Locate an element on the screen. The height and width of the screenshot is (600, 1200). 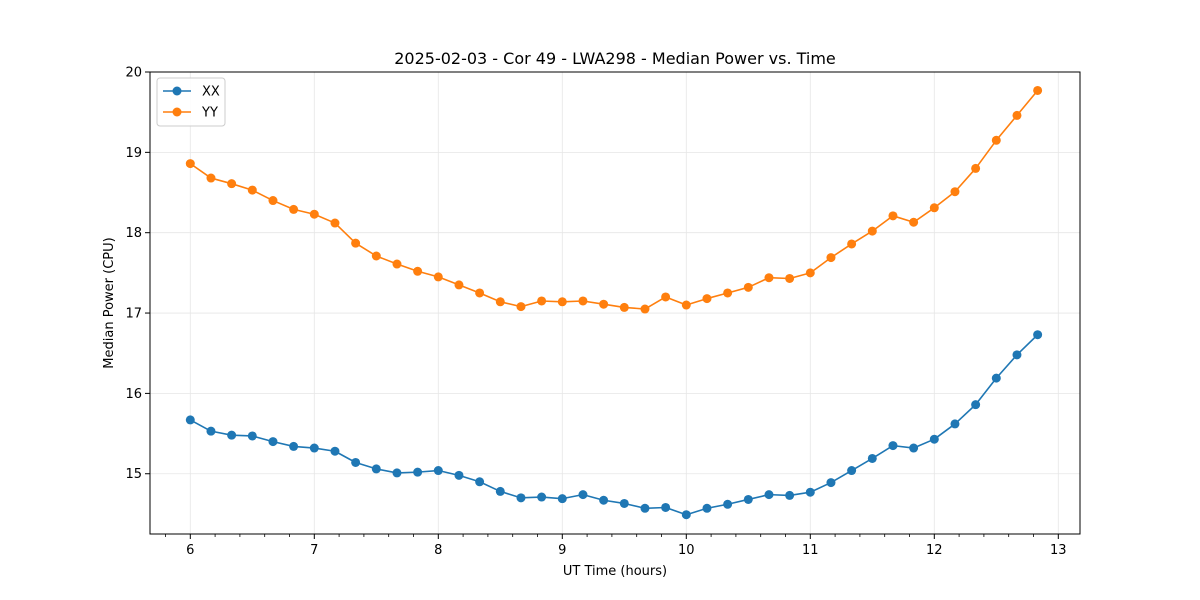
legend-marker-yy is located at coordinates (177, 112).